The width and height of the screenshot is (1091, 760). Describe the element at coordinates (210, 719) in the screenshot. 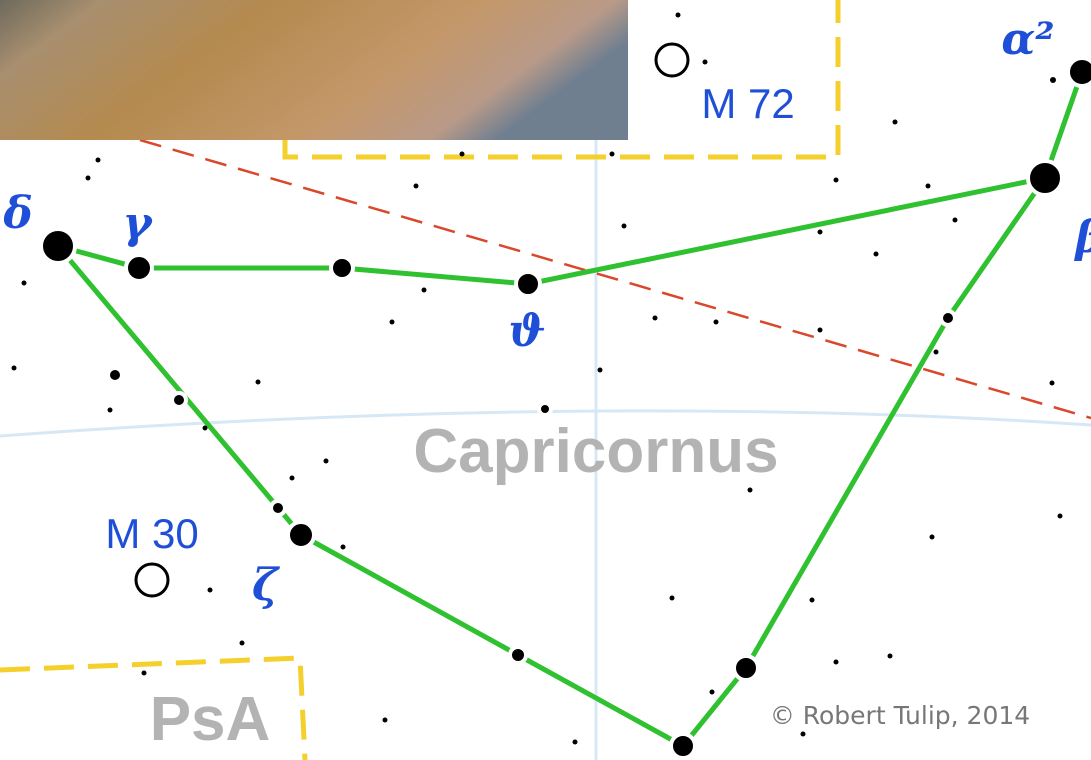

I see `neighbor-name: PsA` at that location.